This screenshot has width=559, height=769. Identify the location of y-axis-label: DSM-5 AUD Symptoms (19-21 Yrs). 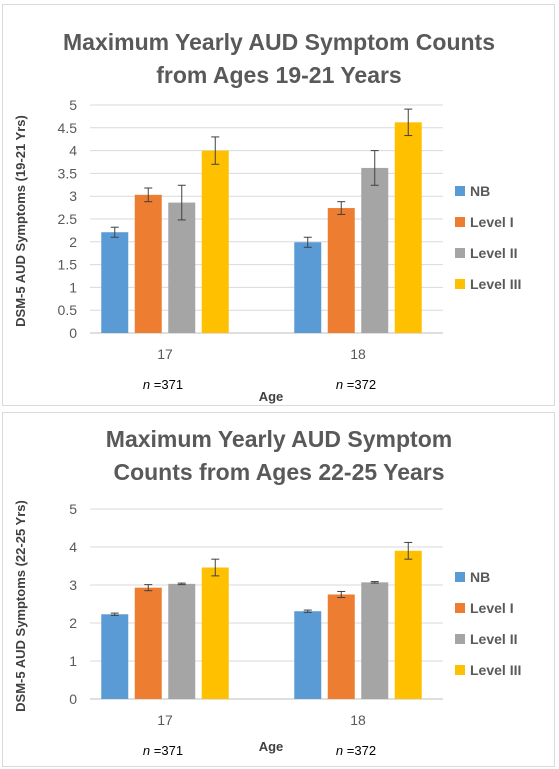
(20, 221).